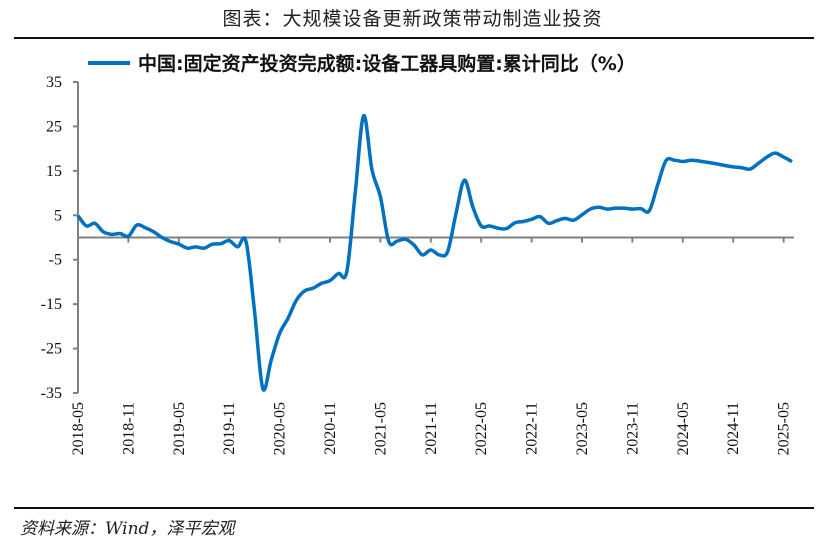  What do you see at coordinates (58, 215) in the screenshot?
I see `y-tick-label: 5` at bounding box center [58, 215].